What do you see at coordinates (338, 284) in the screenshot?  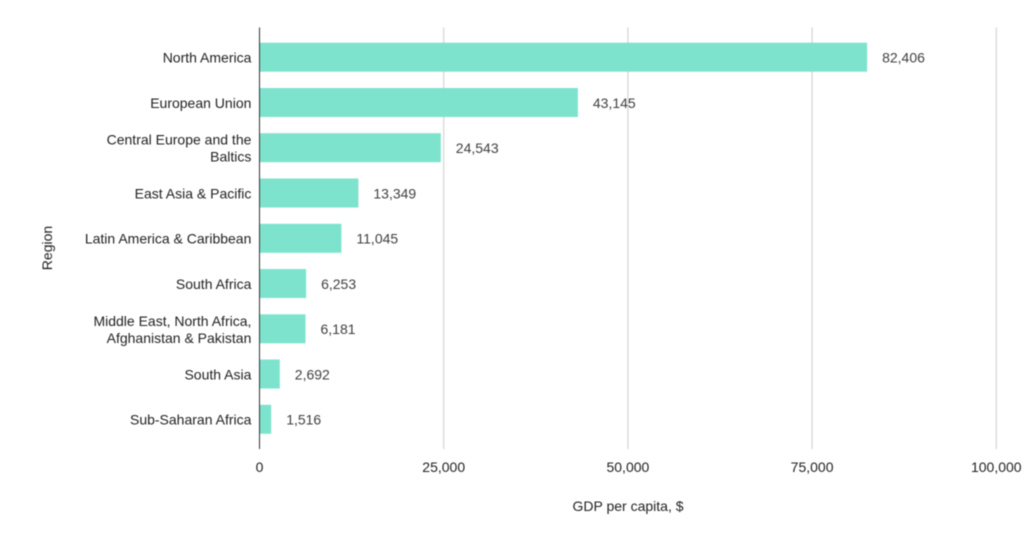 I see `svg-text: 6,253` at bounding box center [338, 284].